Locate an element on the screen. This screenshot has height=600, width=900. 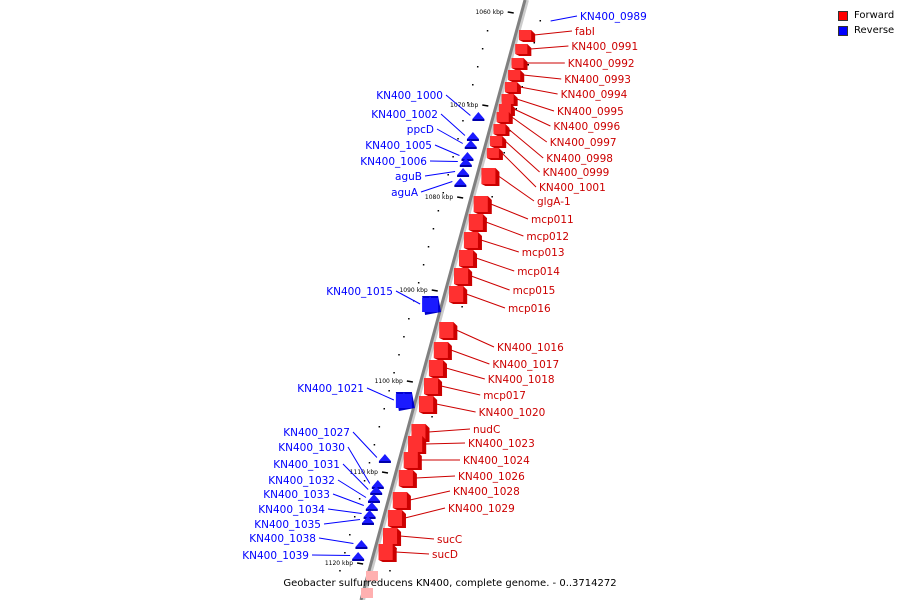
forward-gene-label: KN400_0993 is located at coordinates (597, 80).